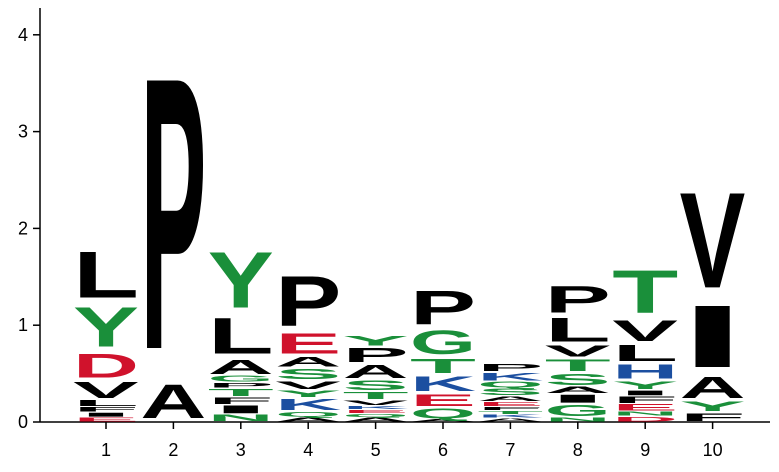 This screenshot has height=472, width=779. What do you see at coordinates (23, 325) in the screenshot?
I see `y-tick-label: 1` at bounding box center [23, 325].